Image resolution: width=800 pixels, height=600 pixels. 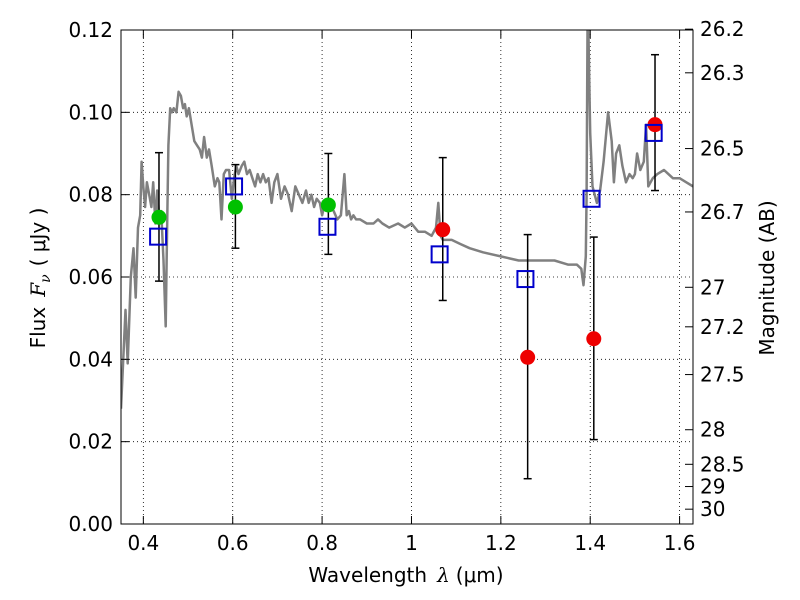 I want to click on x-axis-title: Wavelength λ (μm), so click(x=405, y=575).